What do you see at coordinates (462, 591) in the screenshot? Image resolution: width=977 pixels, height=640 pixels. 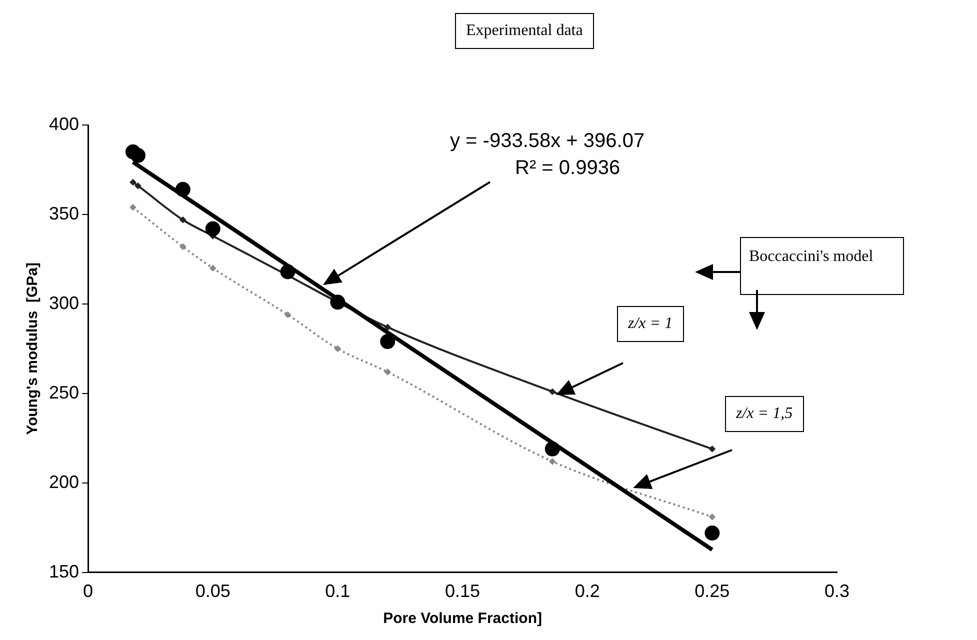 I see `x-tick-label: 0.15` at bounding box center [462, 591].